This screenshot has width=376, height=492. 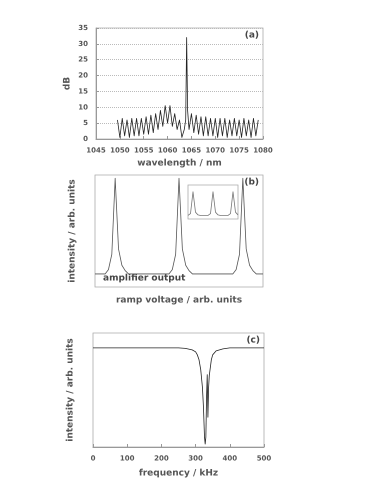 I want to click on y-axis-title: dB, so click(x=67, y=83).